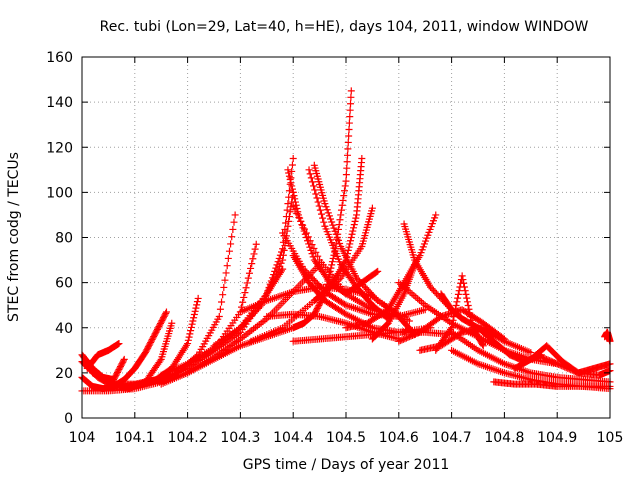 Image resolution: width=640 pixels, height=480 pixels. Describe the element at coordinates (59, 148) in the screenshot. I see `y-tick-label: 120` at that location.